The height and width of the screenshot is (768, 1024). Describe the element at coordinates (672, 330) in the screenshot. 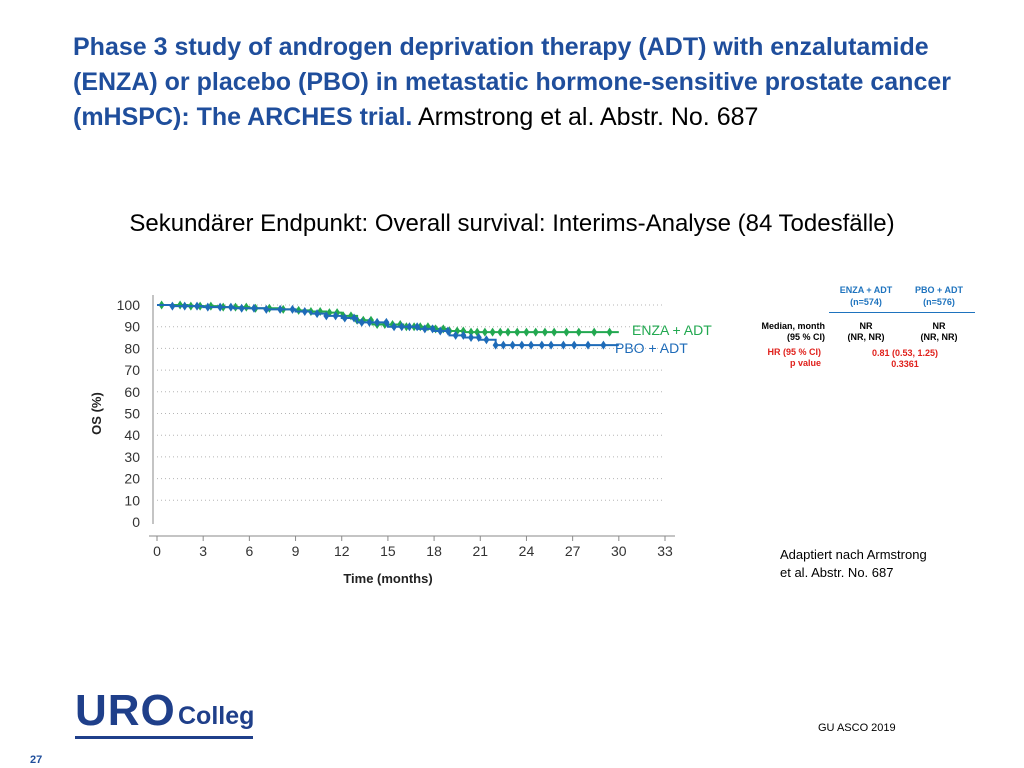

I see `enza-series-label: ENZA + ADT` at that location.